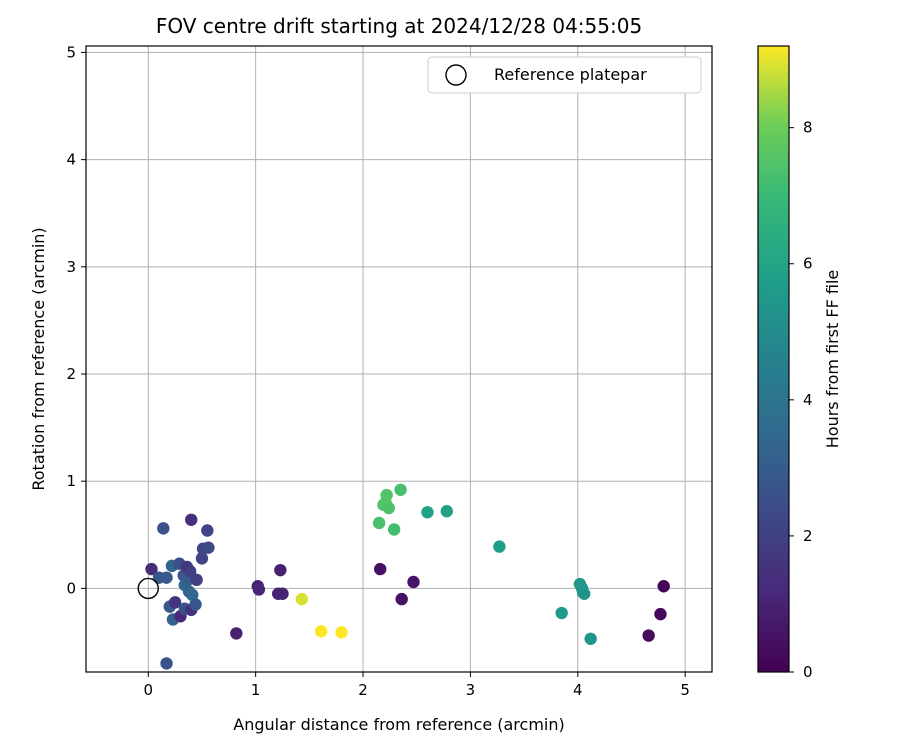  I want to click on legend-entry-label: Reference platepar, so click(570, 74).